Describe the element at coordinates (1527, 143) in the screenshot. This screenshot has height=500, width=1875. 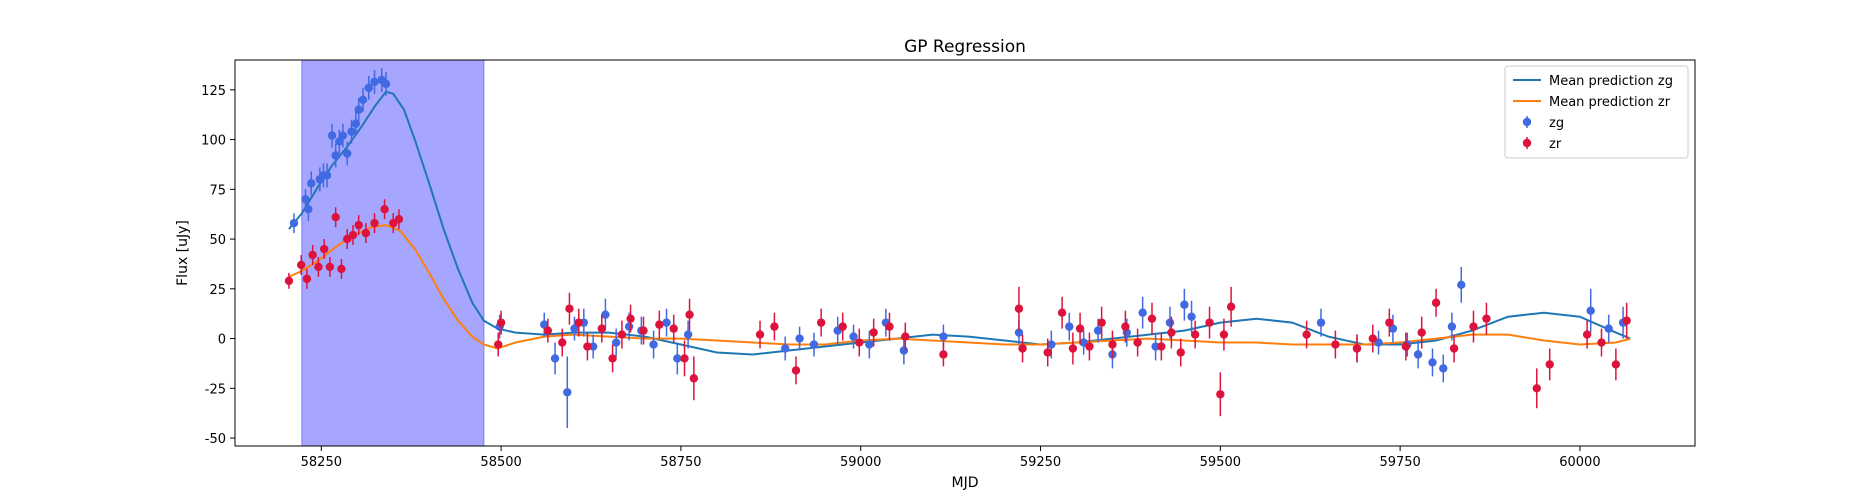
I see `legend-swatch-zr` at that location.